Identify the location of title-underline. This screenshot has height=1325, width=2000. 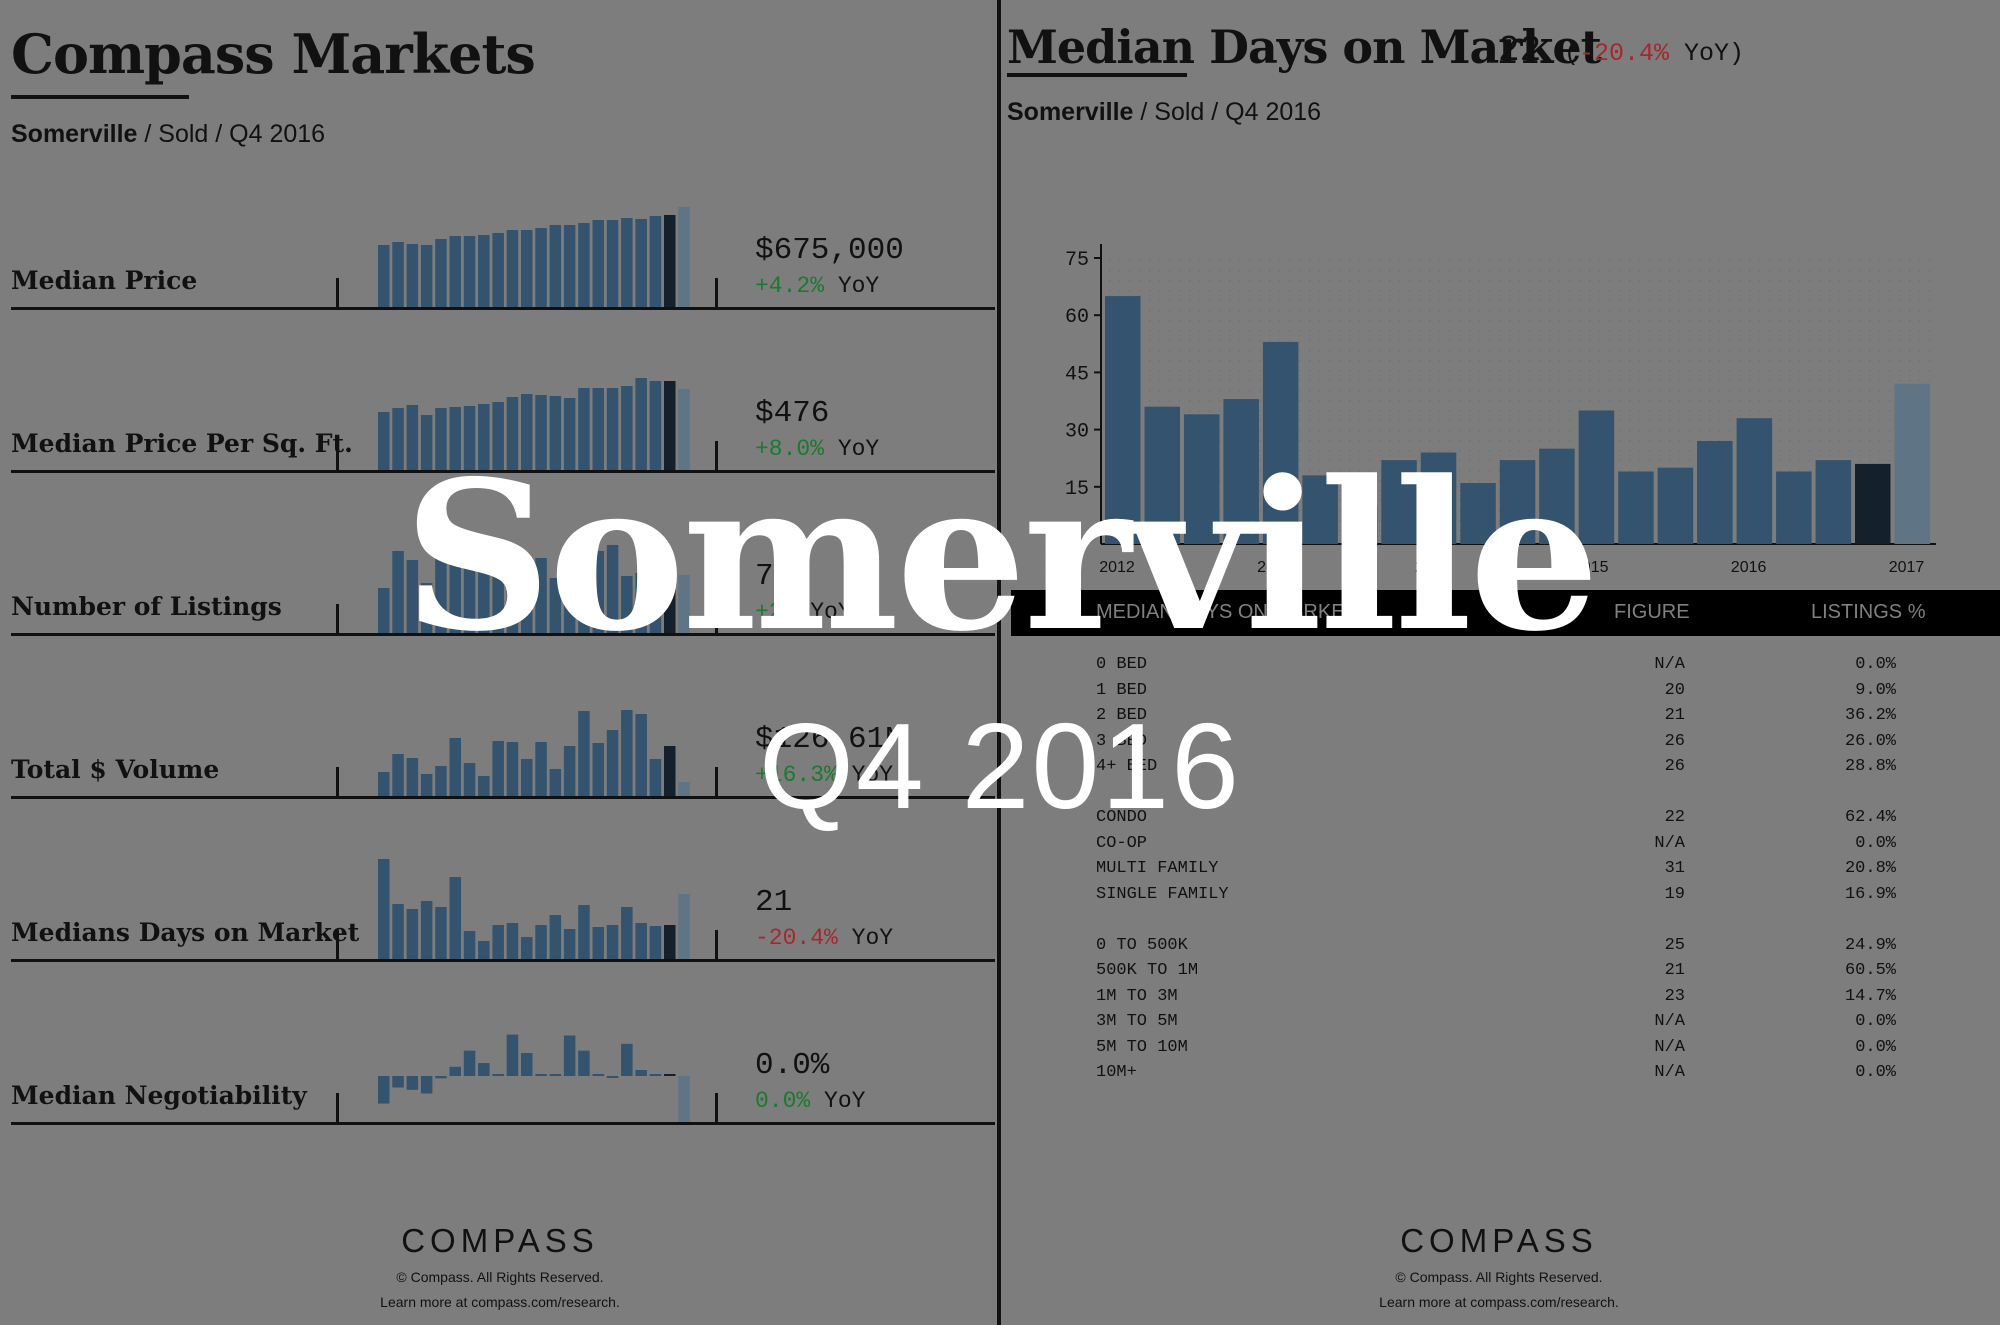
(100, 97).